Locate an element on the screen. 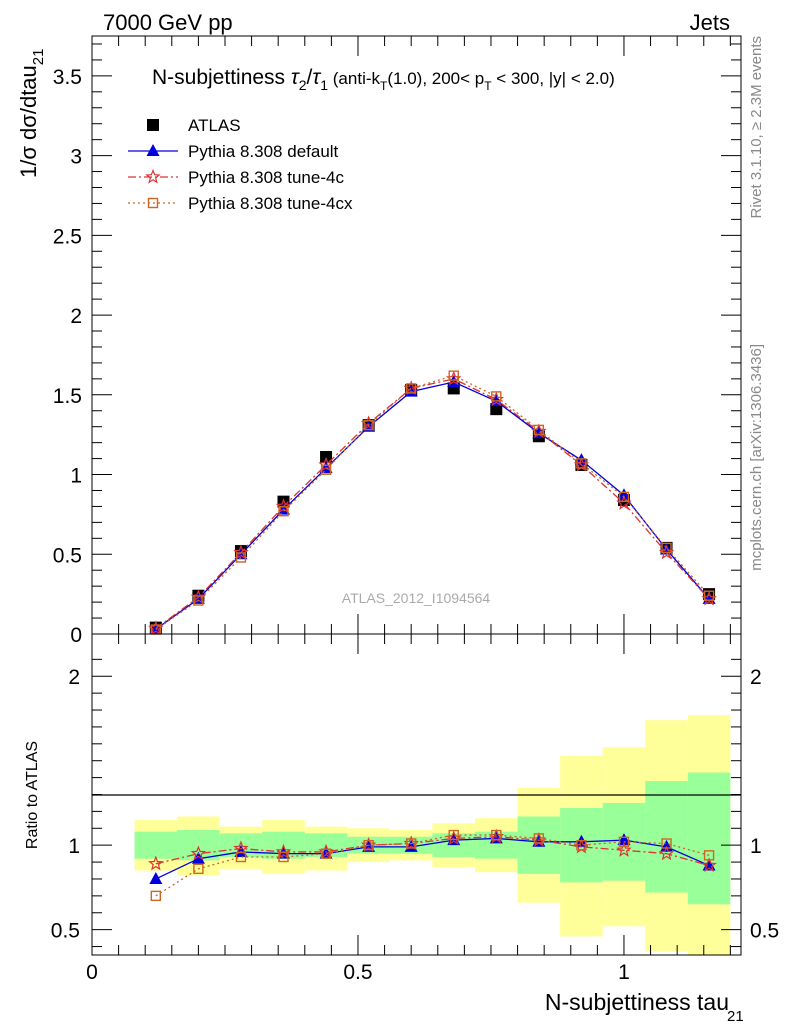 The width and height of the screenshot is (786, 1024). ratio-y-tick-label: 2 is located at coordinates (74, 677).